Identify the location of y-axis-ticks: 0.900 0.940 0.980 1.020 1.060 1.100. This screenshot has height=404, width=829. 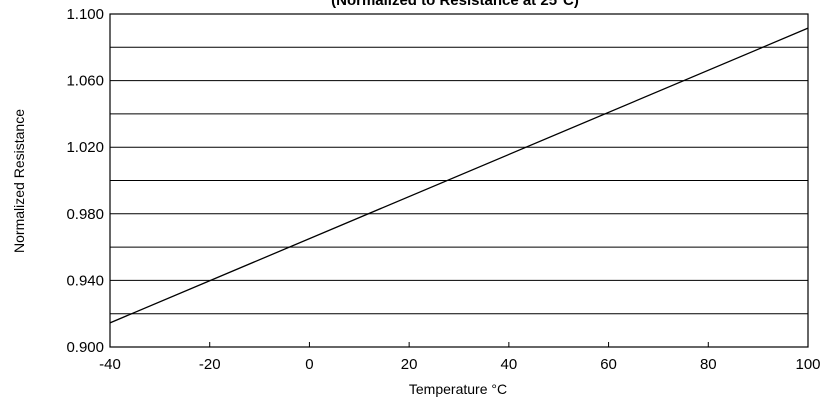
(85, 181).